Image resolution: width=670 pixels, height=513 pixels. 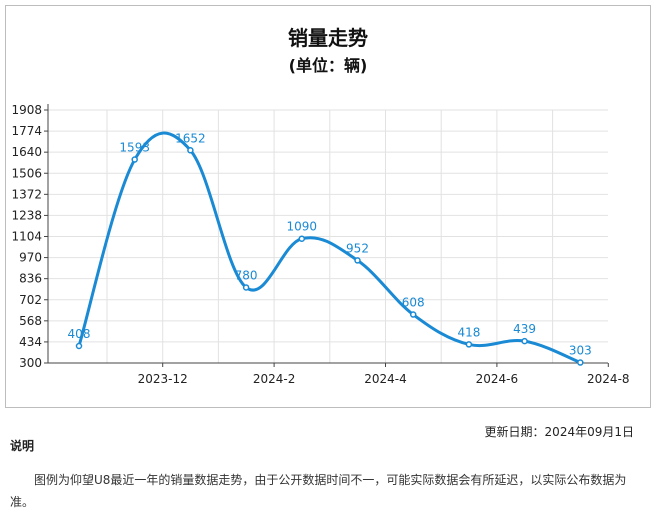 What do you see at coordinates (580, 351) in the screenshot?
I see `data-label: 303` at bounding box center [580, 351].